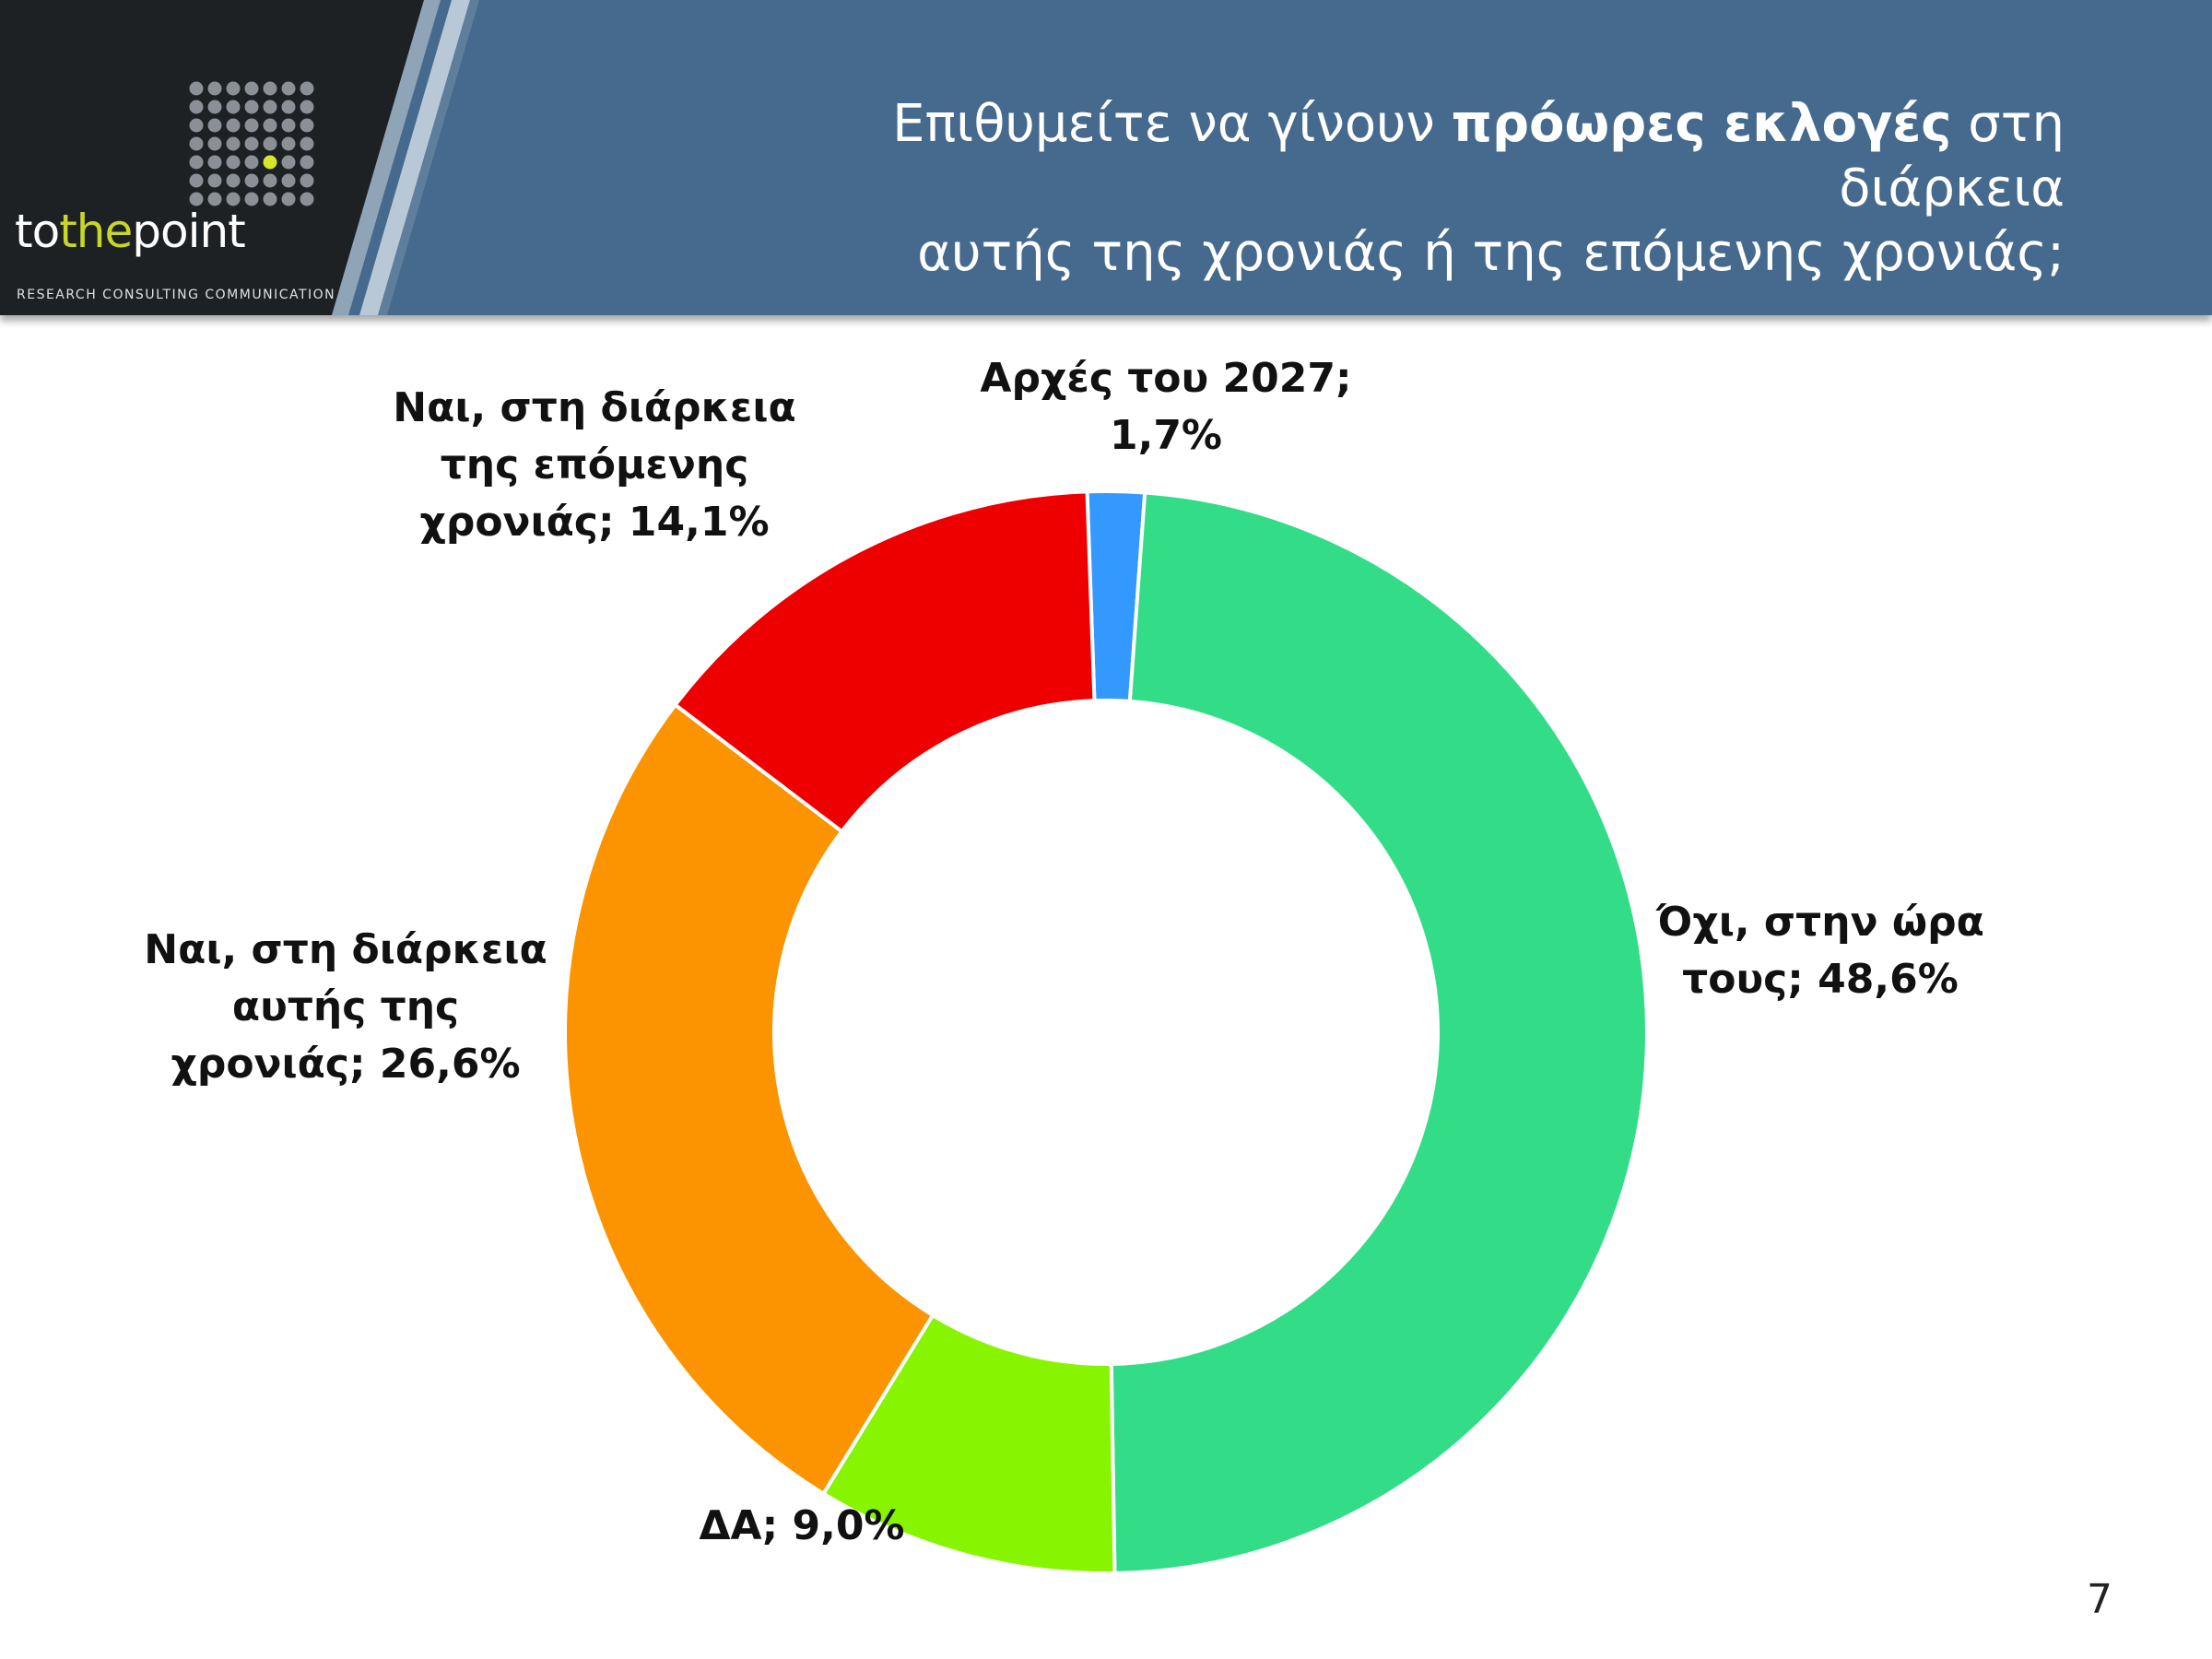  I want to click on label-arches-2027: Αρχές του 2027; 1,7%, so click(1166, 407).